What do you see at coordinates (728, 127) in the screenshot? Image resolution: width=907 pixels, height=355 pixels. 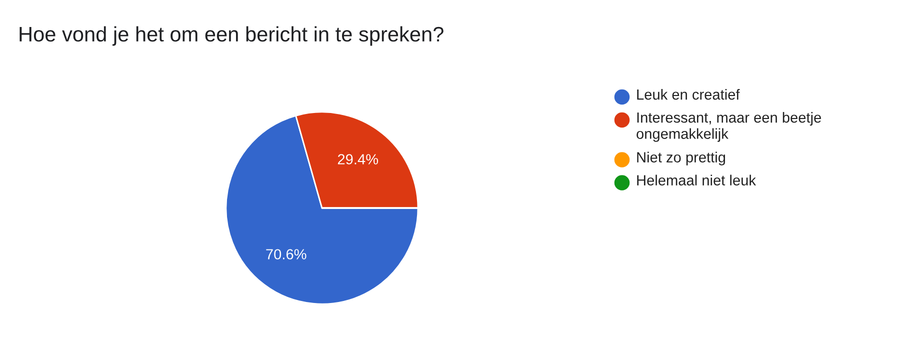 I see `legend-label: Interessant, maar een beetje ongemakkelijk` at bounding box center [728, 127].